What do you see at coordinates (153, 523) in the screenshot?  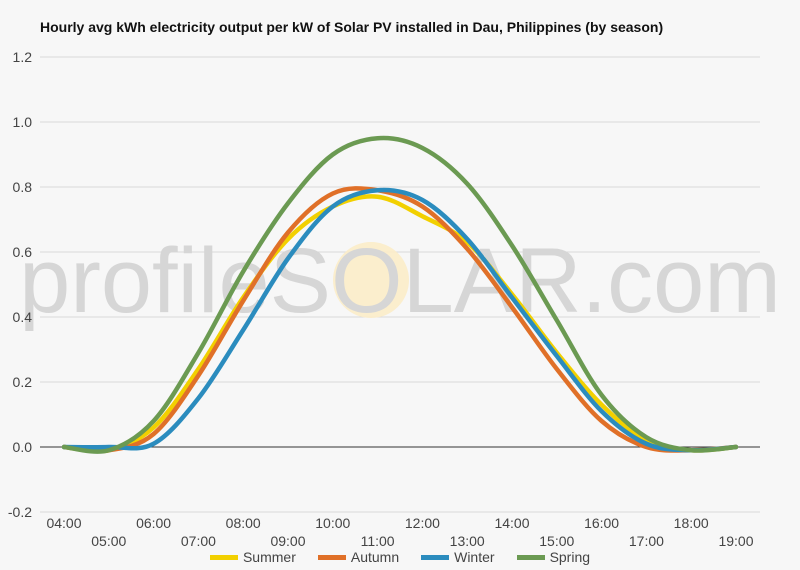 I see `x-tick-label: 06:00` at bounding box center [153, 523].